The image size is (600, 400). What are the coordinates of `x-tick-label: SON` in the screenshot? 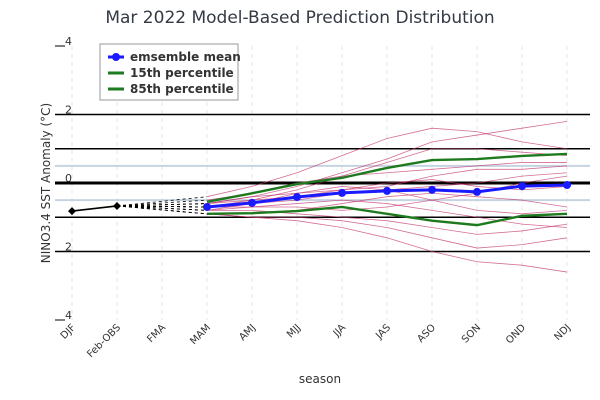 It's located at (471, 333).